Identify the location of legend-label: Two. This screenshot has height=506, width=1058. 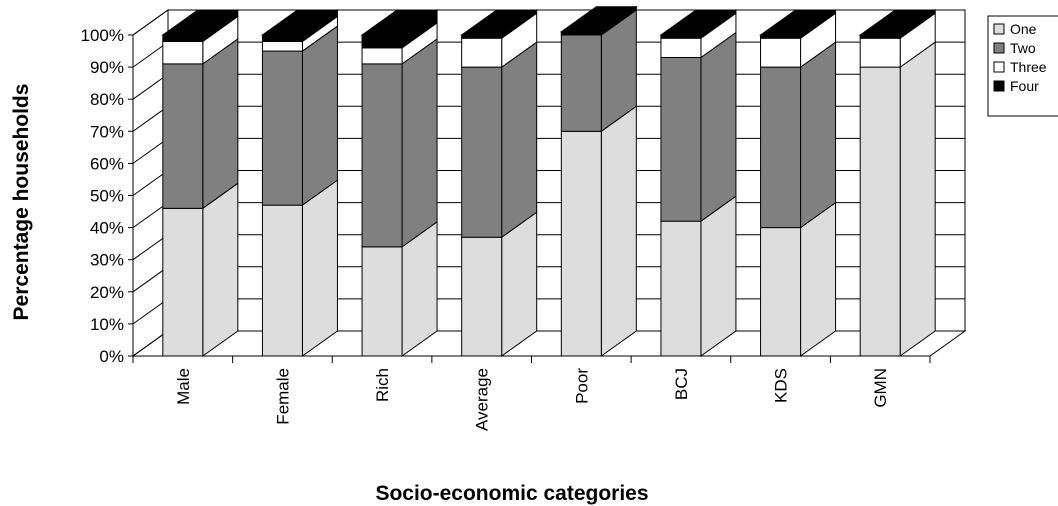
(1023, 48).